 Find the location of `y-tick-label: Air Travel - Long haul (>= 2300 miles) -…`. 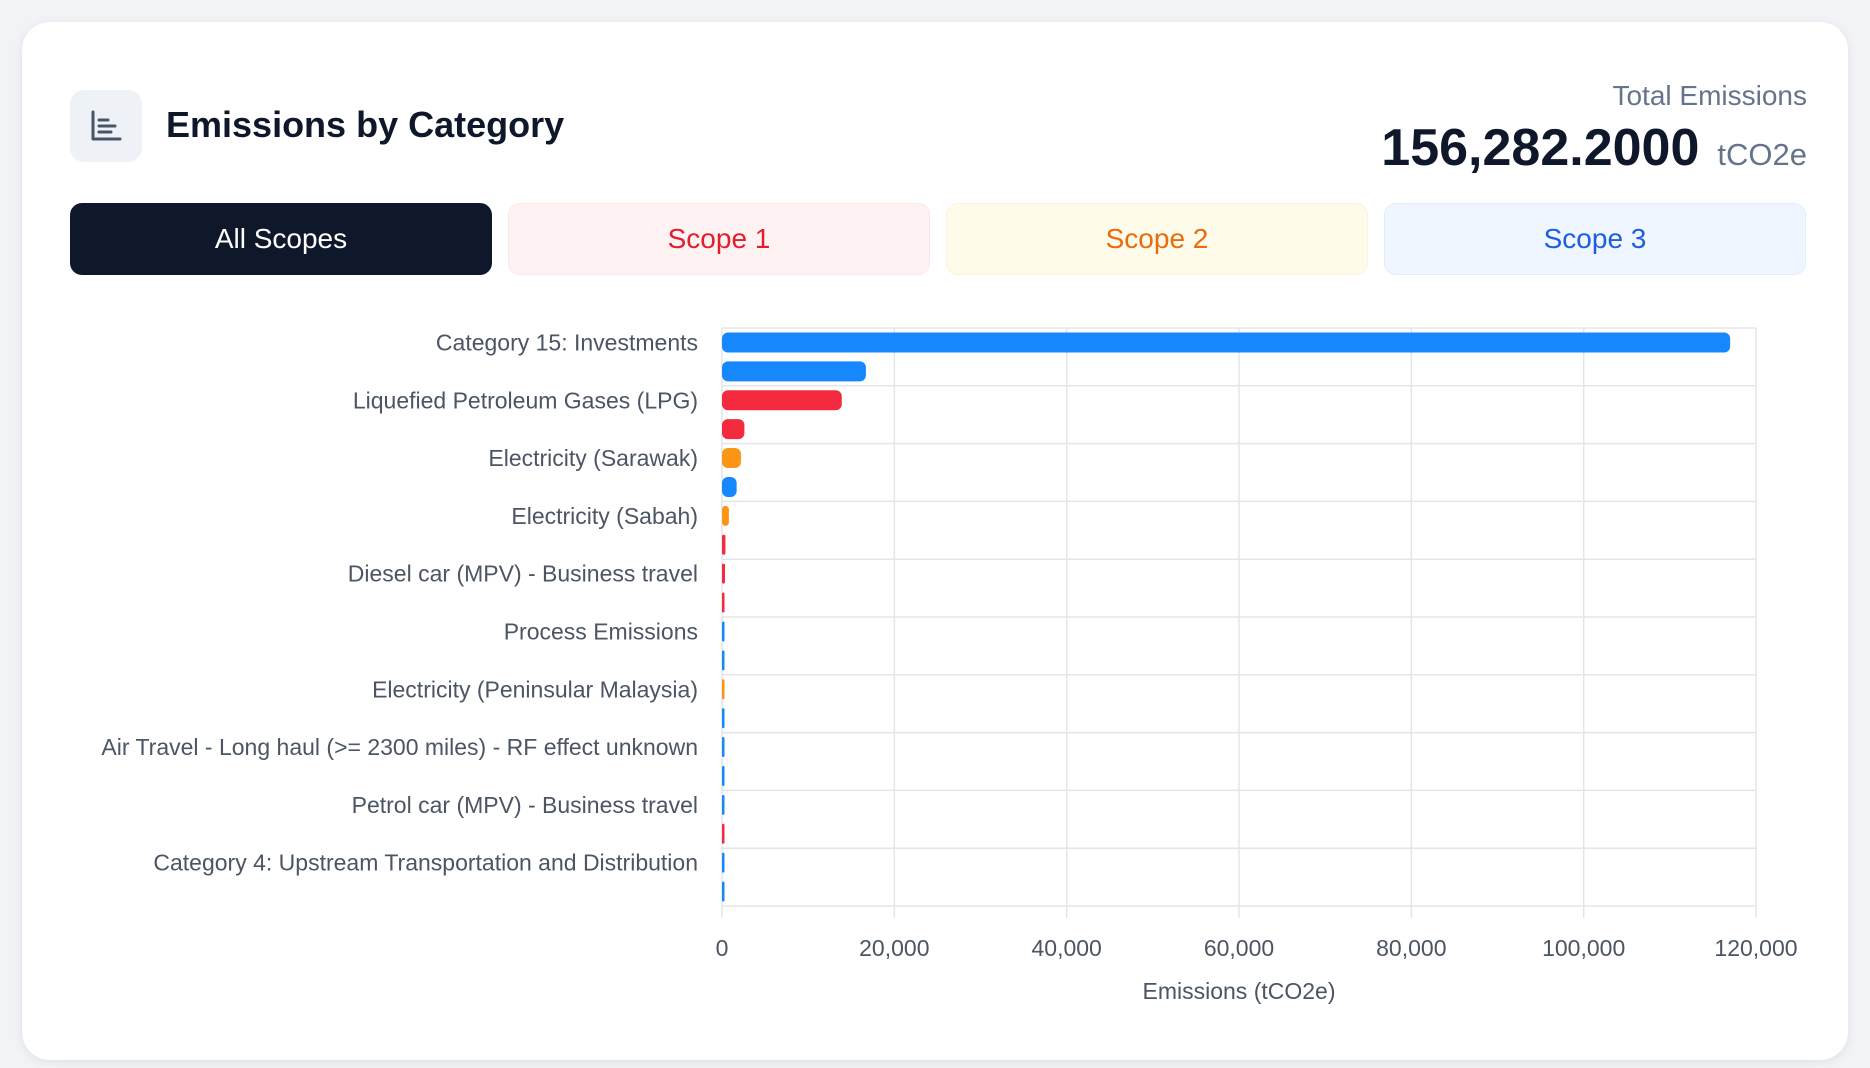

y-tick-label: Air Travel - Long haul (>= 2300 miles) -… is located at coordinates (399, 747).